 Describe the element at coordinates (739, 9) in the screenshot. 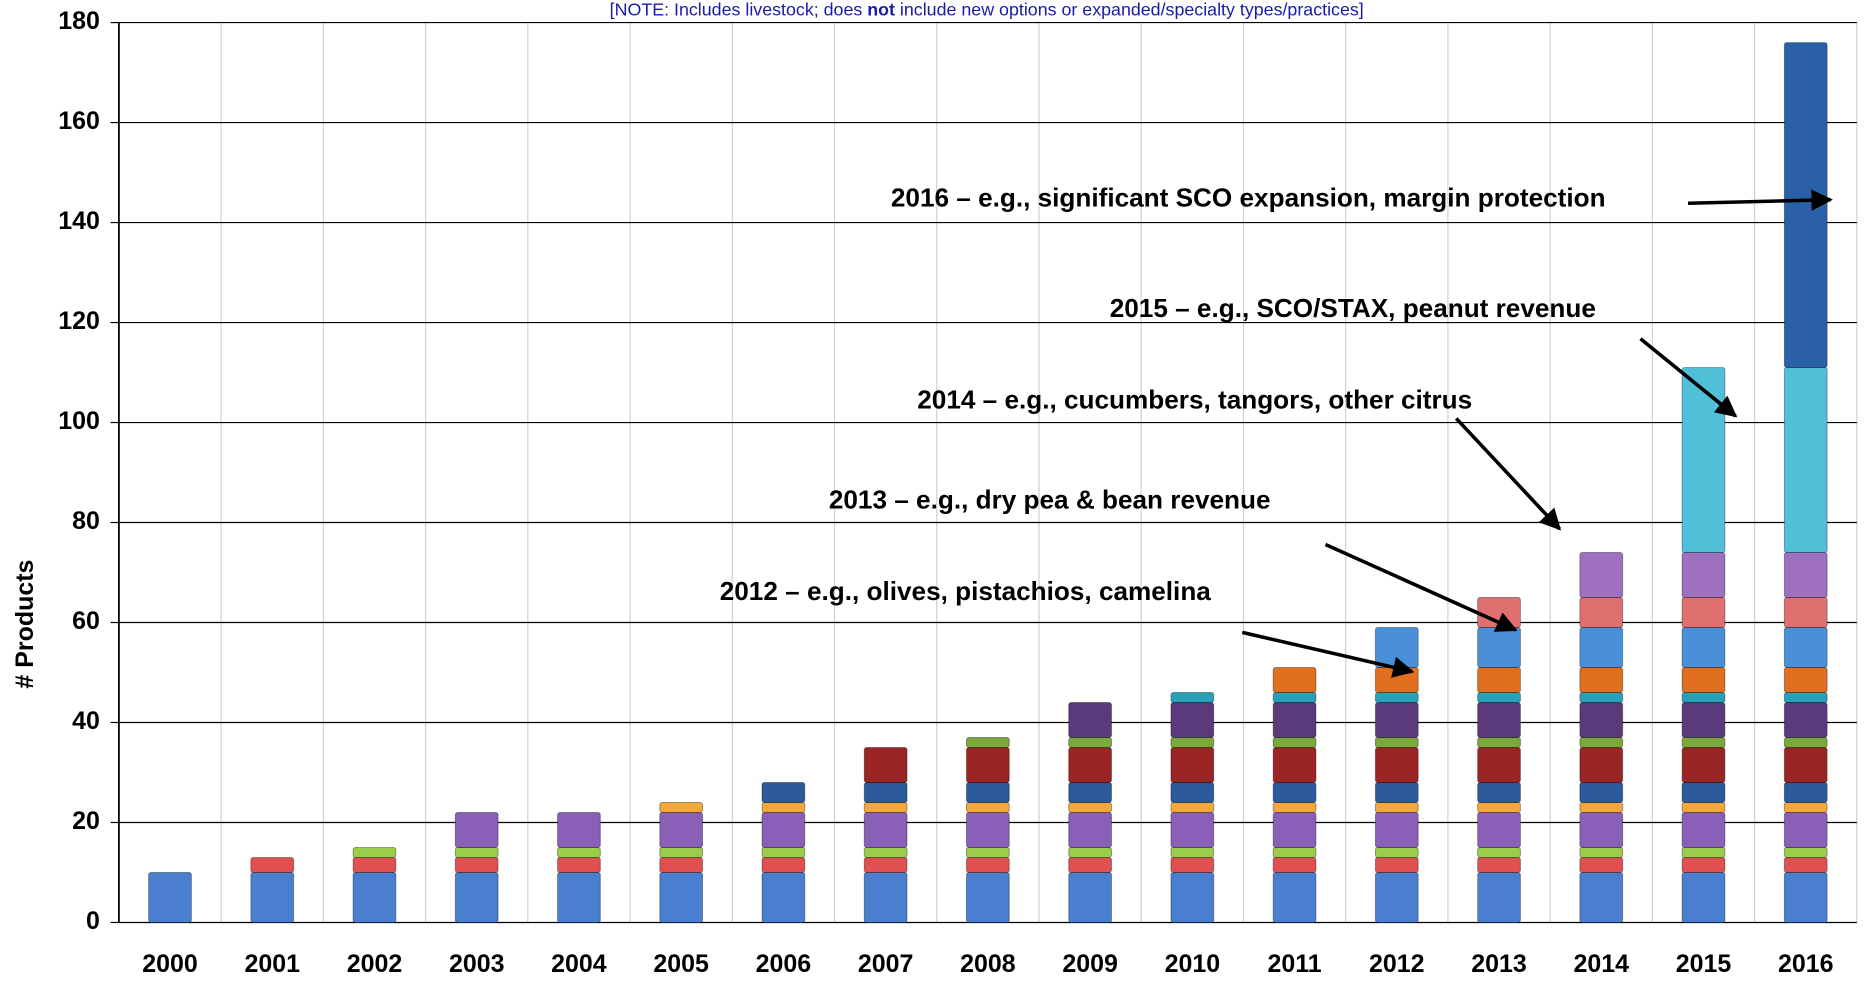

I see `note-part: [NOTE: Includes livestock; does` at that location.